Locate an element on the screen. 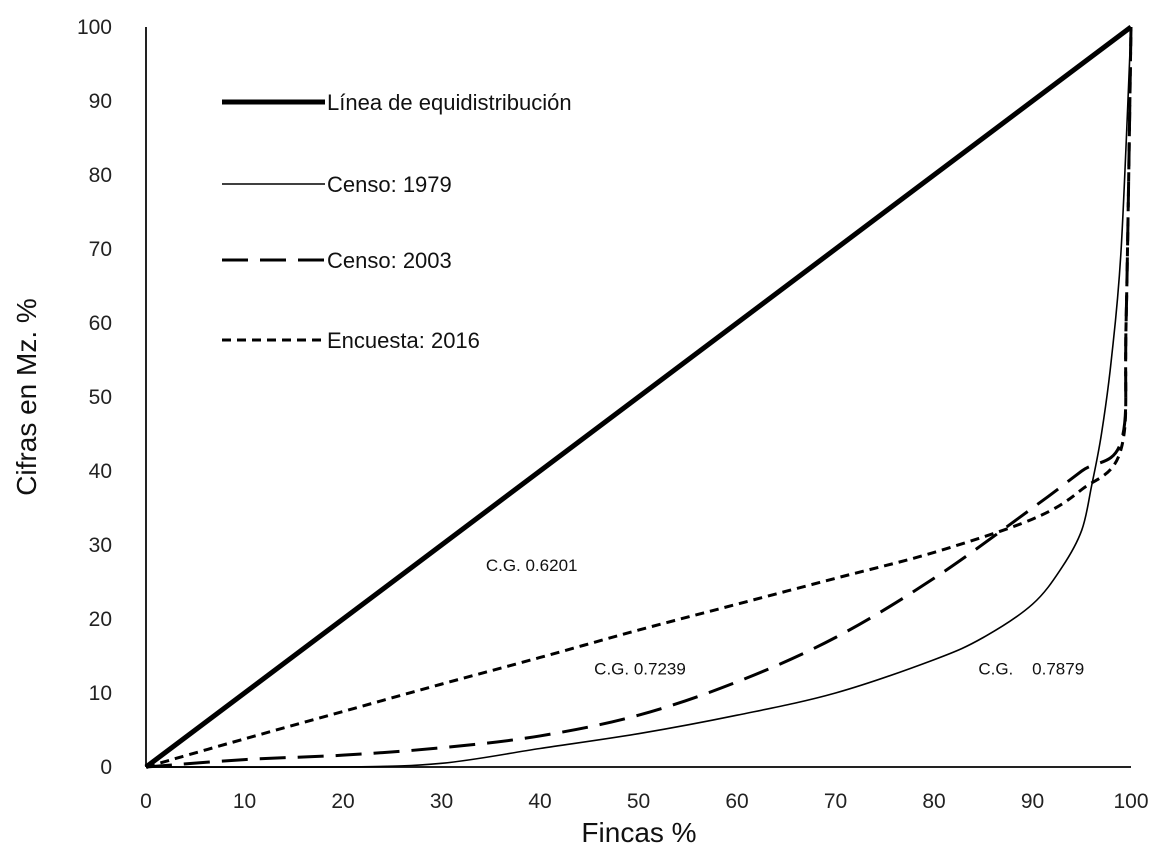 Image resolution: width=1163 pixels, height=854 pixels. gini-coefficient-label: C.G. 0.6201 is located at coordinates (532, 565).